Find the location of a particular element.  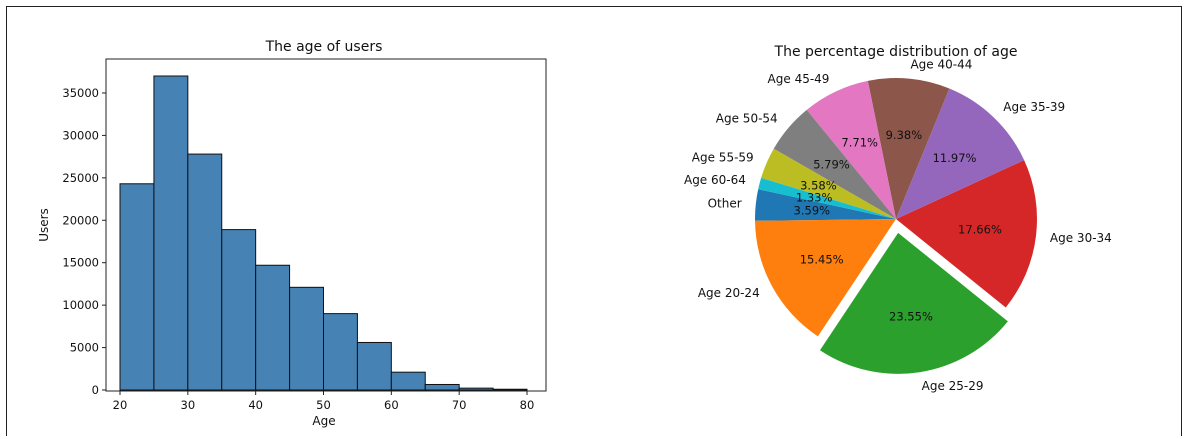

pie-slice-label: Age 45-49 is located at coordinates (799, 79).